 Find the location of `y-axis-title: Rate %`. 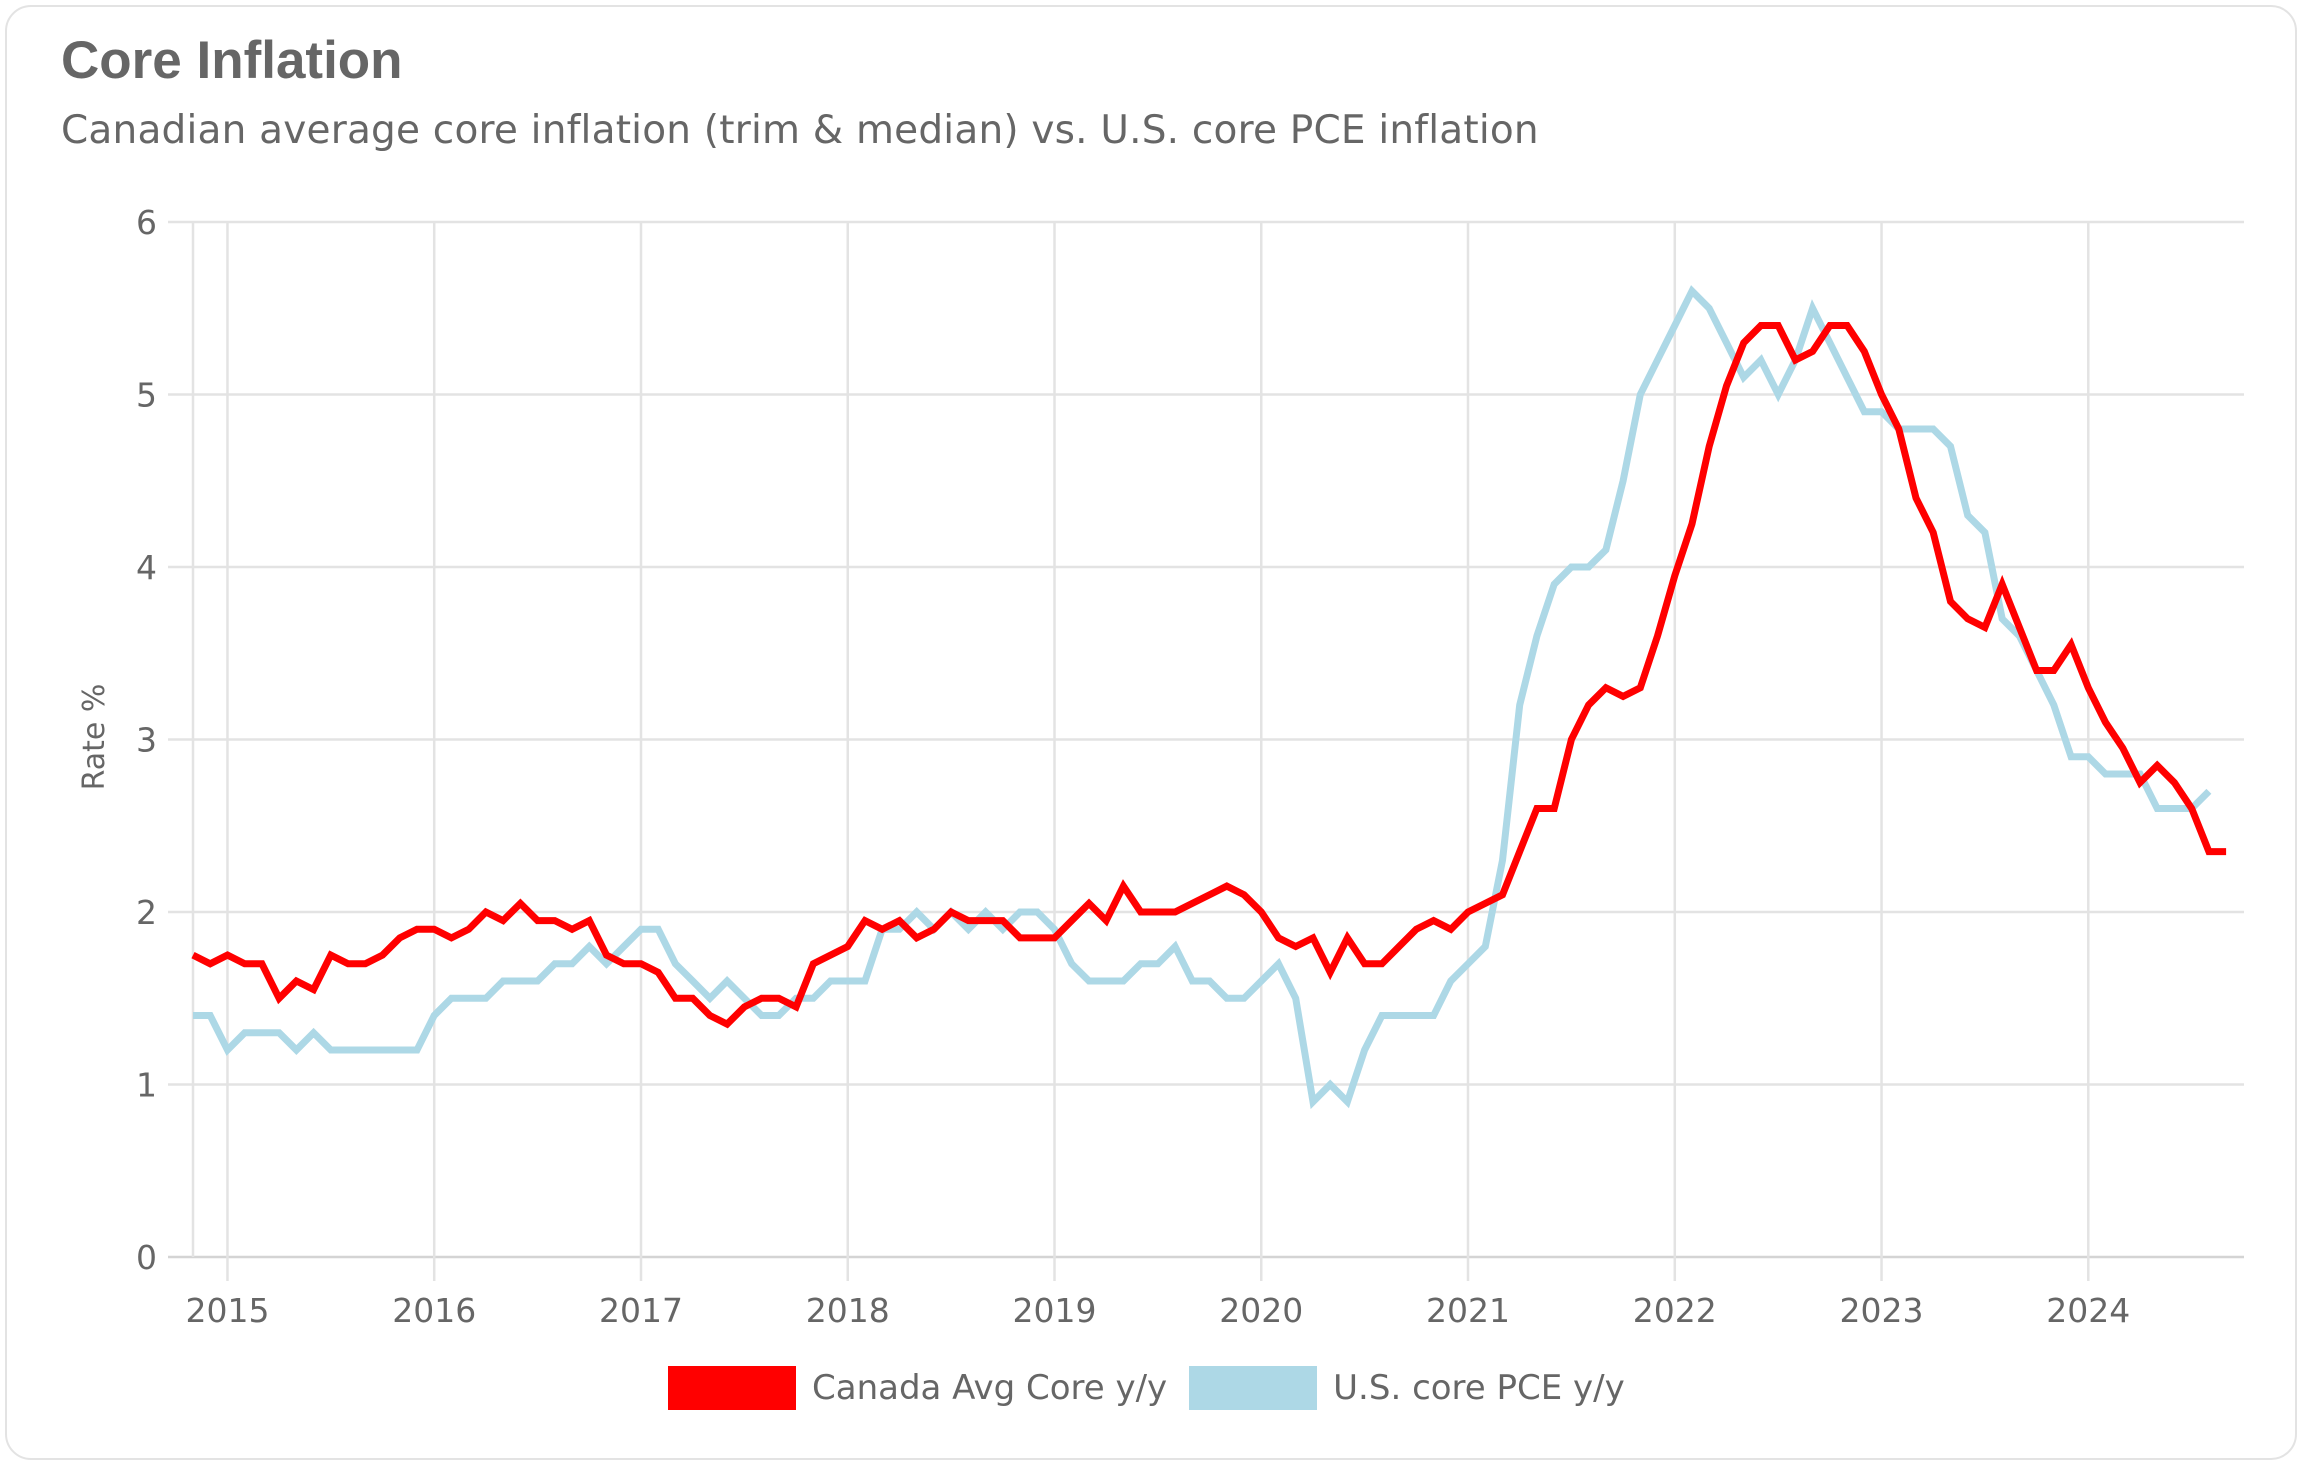

y-axis-title: Rate % is located at coordinates (94, 737).